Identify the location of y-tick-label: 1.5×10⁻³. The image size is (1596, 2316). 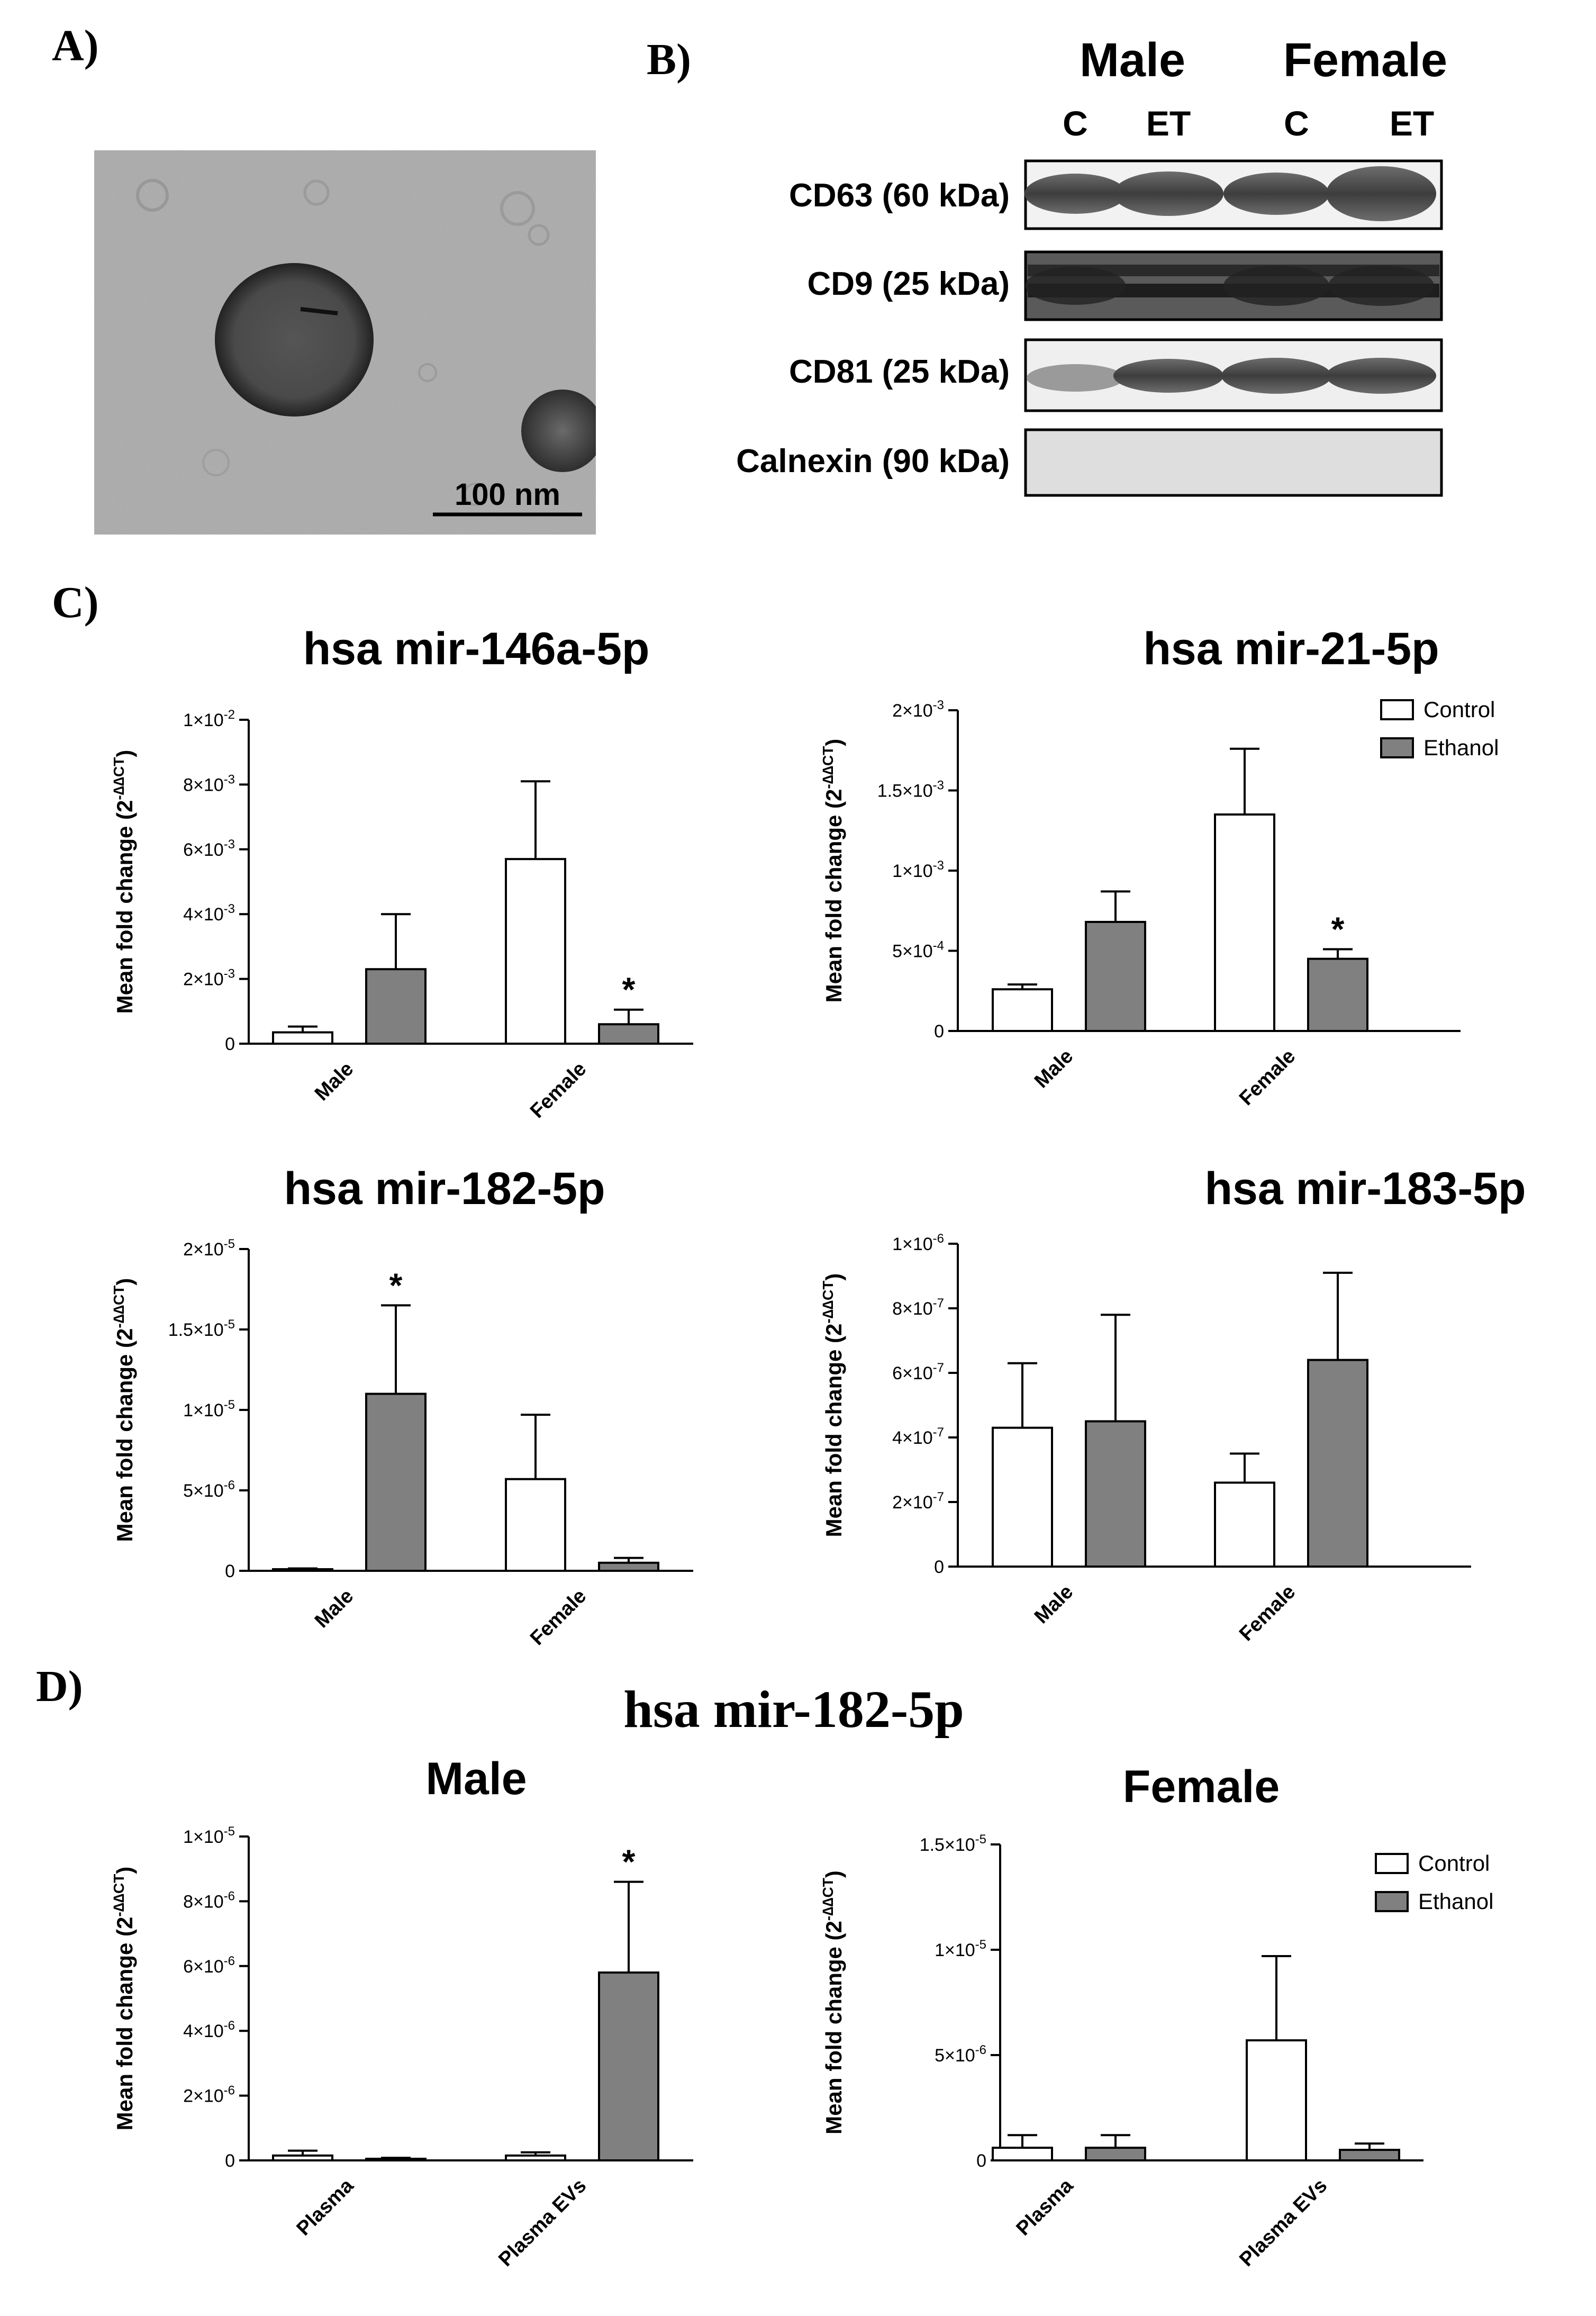
(910, 790).